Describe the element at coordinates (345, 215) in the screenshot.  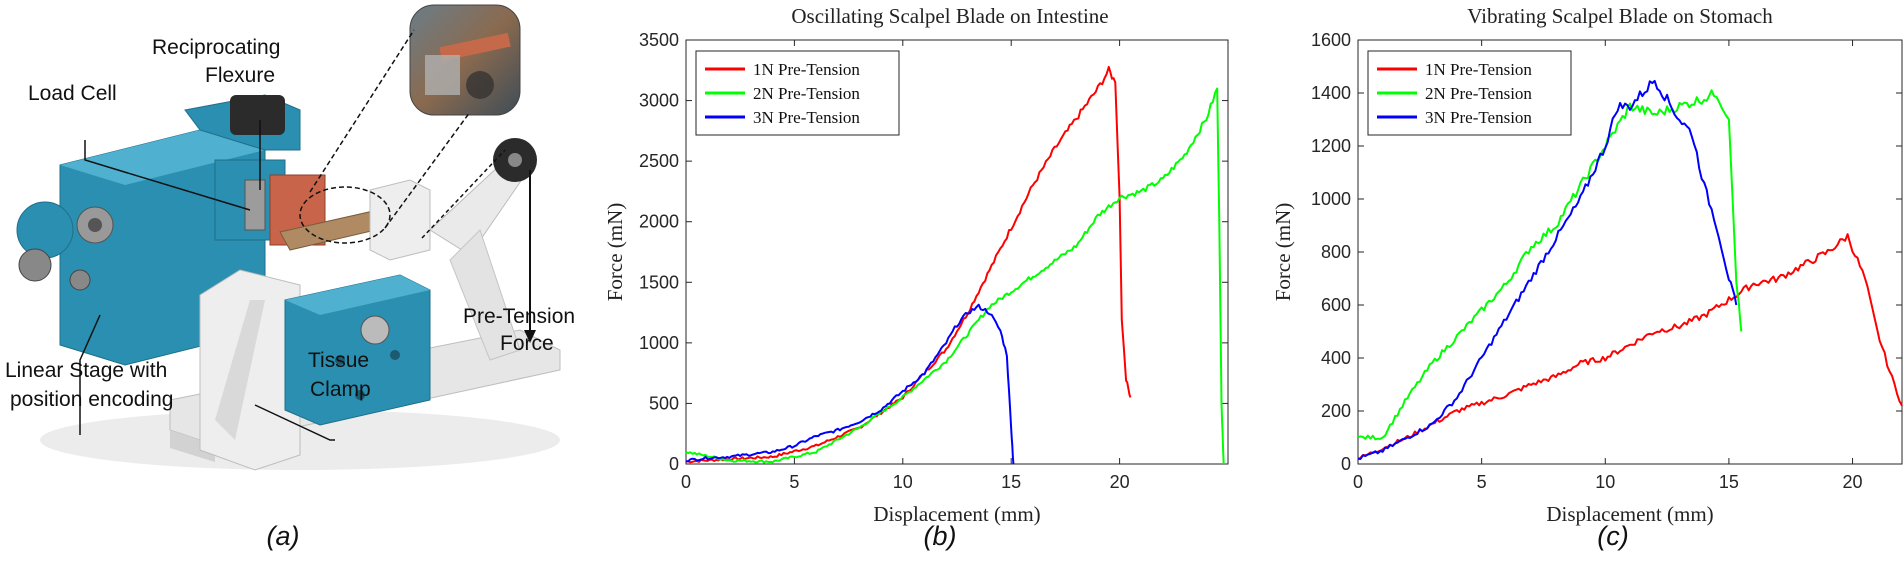
I see `zoom-region-ellipse` at that location.